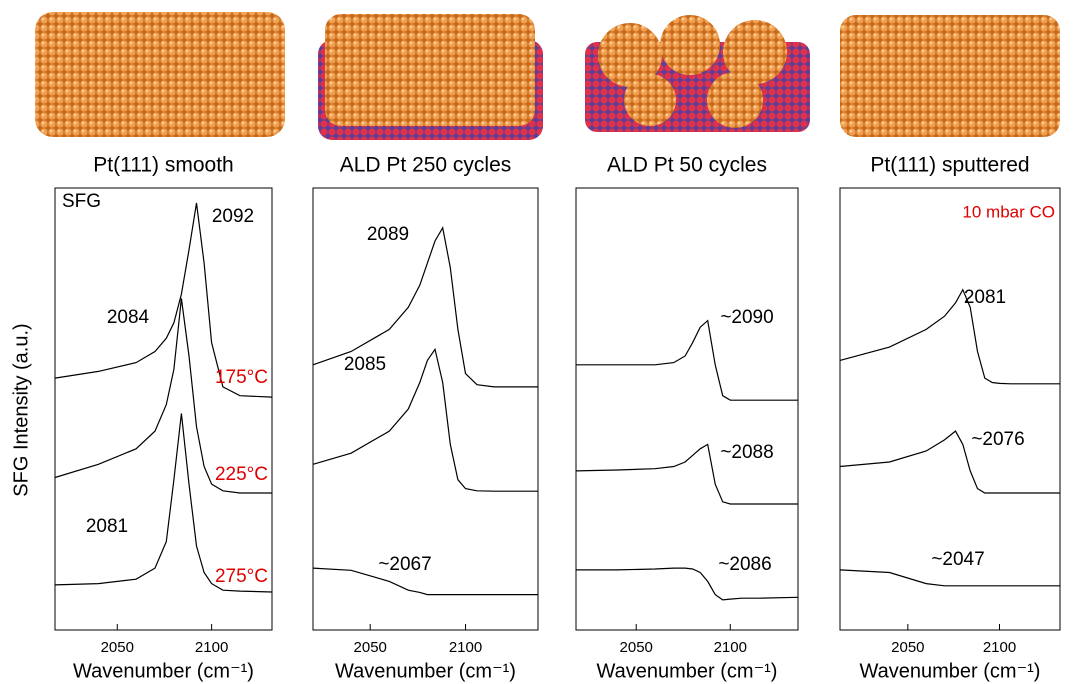  What do you see at coordinates (365, 364) in the screenshot?
I see `annotation: 2085` at bounding box center [365, 364].